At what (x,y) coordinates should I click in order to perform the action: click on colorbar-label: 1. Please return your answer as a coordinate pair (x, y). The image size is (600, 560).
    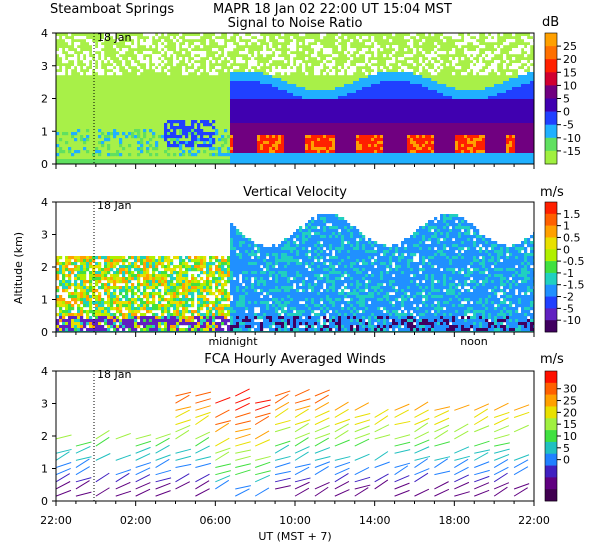
    Looking at the image, I should click on (566, 226).